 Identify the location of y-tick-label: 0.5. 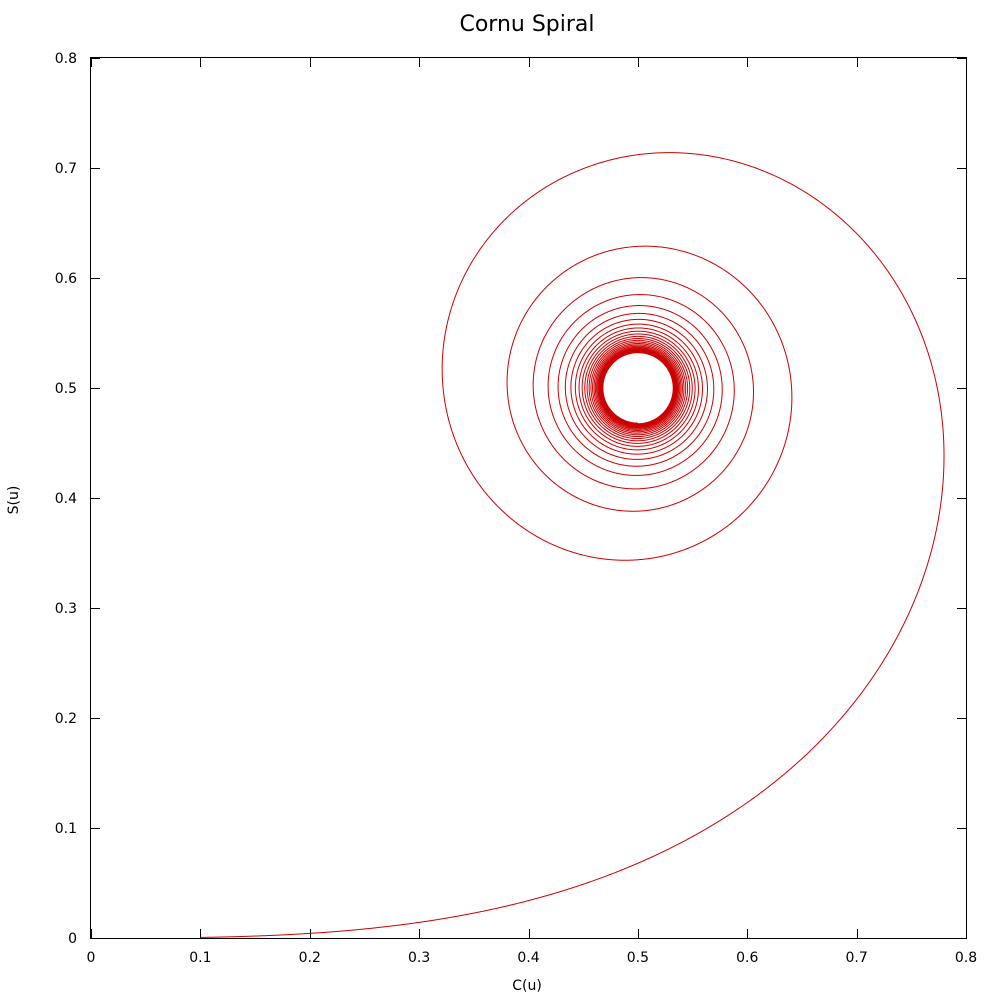
(66, 389).